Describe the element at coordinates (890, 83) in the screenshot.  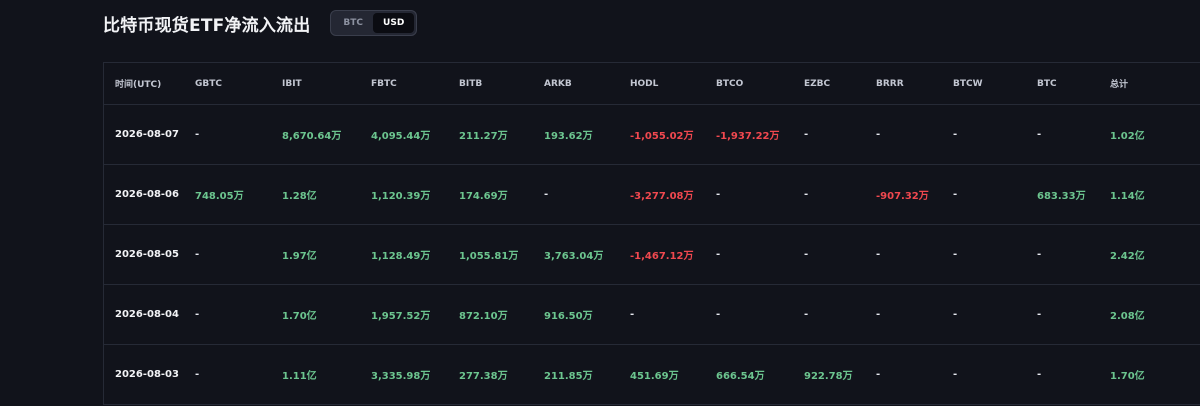
I see `column-header: BRRR` at that location.